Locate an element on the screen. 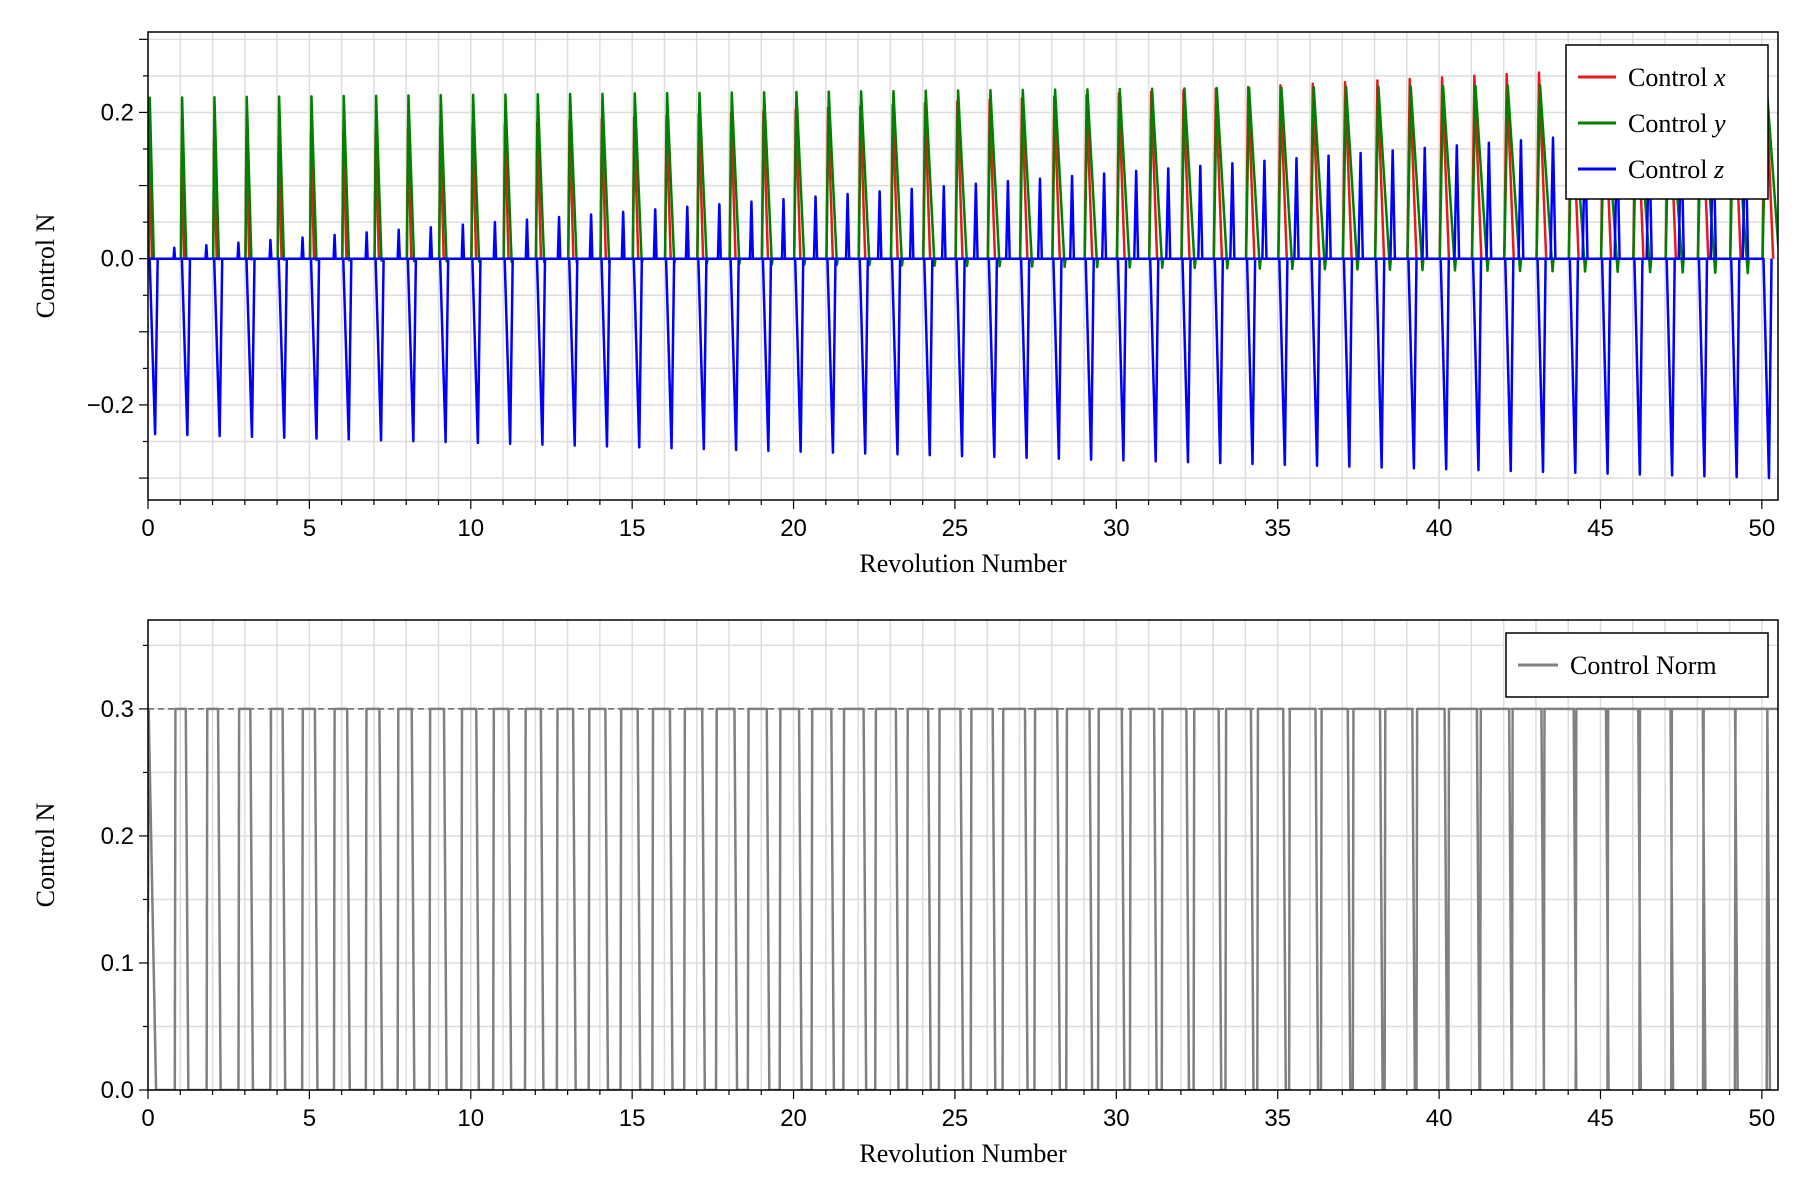  legend-label-control-y: Control y is located at coordinates (1677, 123).